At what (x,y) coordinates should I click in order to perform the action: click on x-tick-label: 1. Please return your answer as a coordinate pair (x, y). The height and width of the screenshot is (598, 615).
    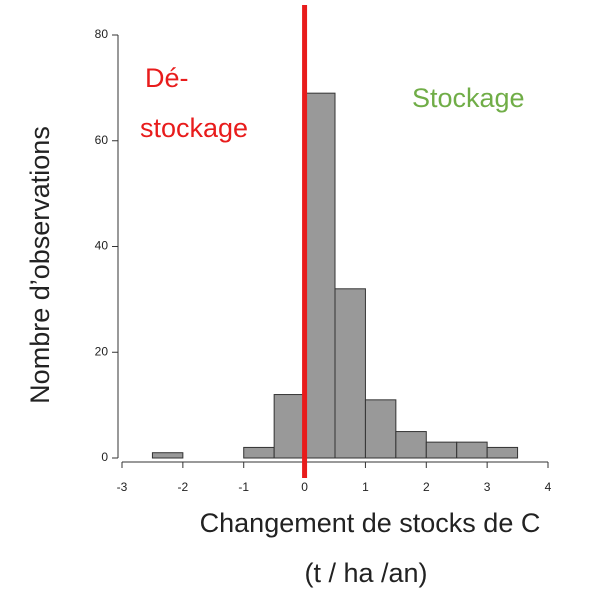
    Looking at the image, I should click on (365, 487).